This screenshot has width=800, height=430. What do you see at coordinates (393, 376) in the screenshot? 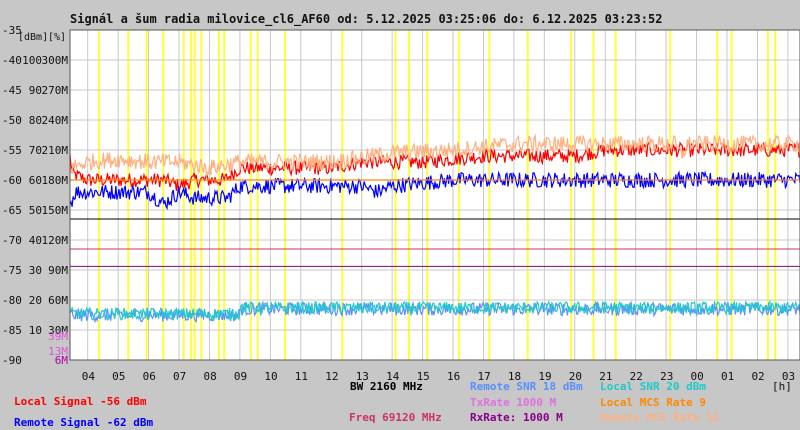
I see `x-tick-label: 14` at bounding box center [393, 376].